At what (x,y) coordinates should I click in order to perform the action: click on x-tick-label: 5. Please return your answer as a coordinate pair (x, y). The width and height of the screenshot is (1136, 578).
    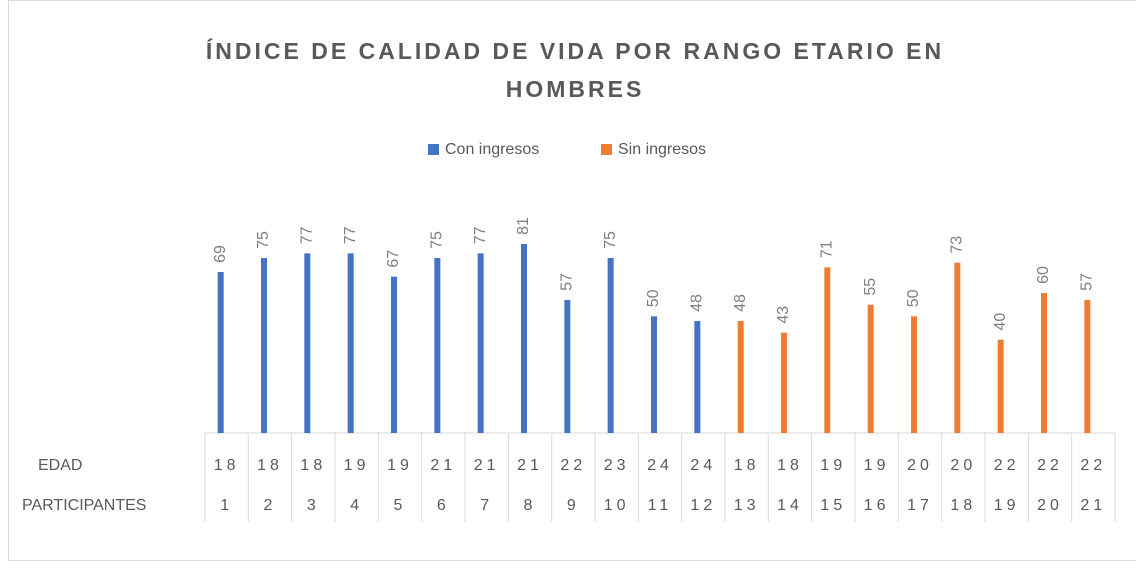
    Looking at the image, I should click on (400, 505).